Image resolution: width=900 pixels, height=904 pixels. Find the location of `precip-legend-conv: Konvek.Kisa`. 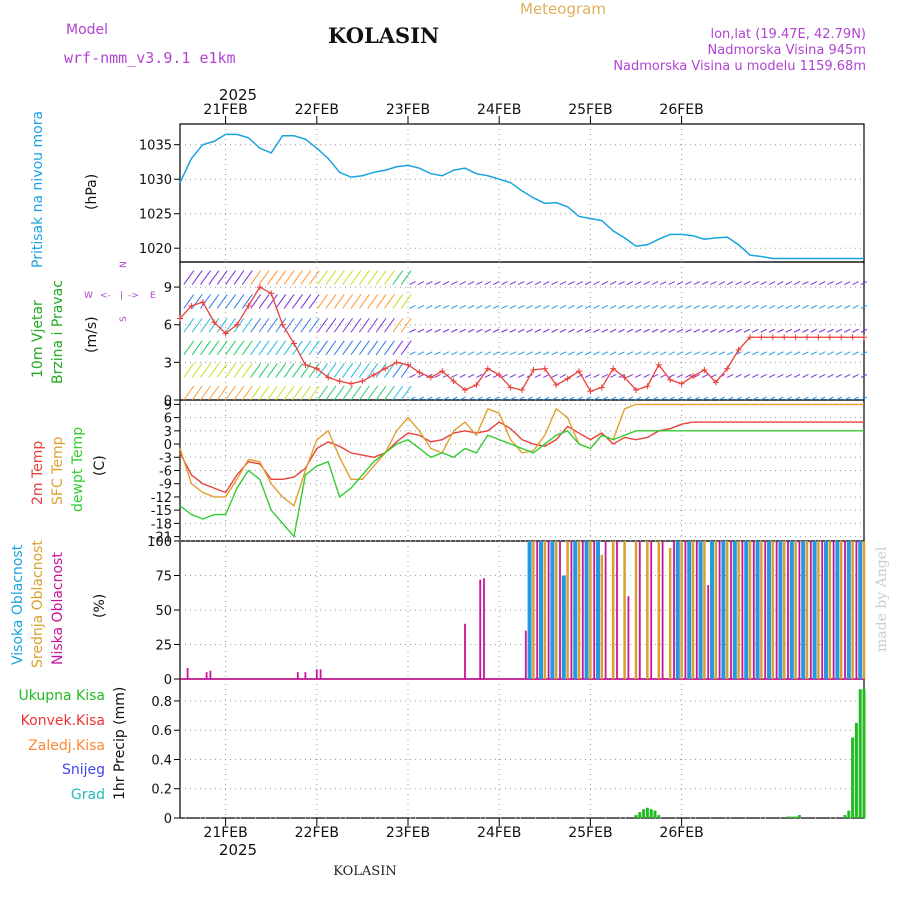

precip-legend-conv: Konvek.Kisa is located at coordinates (63, 721).